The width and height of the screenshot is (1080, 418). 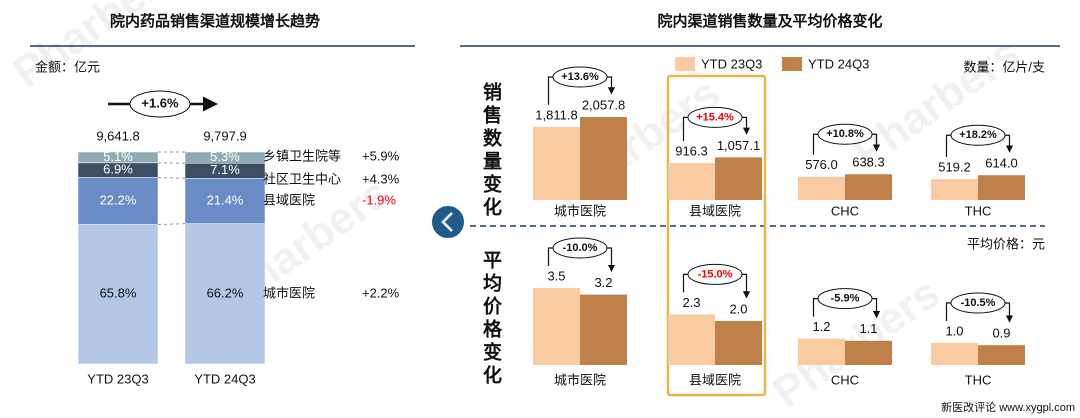 What do you see at coordinates (603, 104) in the screenshot?
I see `value-label: 2,057.8` at bounding box center [603, 104].